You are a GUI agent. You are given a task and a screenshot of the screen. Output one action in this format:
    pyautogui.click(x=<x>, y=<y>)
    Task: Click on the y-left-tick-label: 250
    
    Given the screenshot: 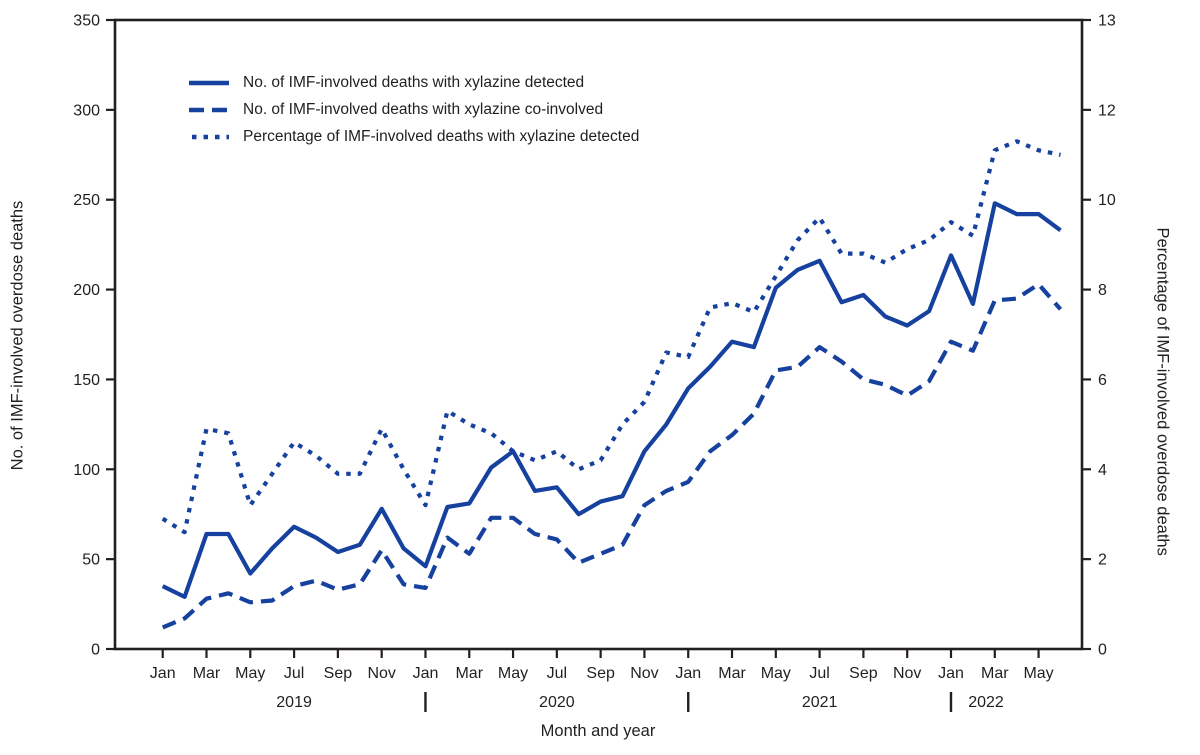 What is the action you would take?
    pyautogui.click(x=86, y=200)
    